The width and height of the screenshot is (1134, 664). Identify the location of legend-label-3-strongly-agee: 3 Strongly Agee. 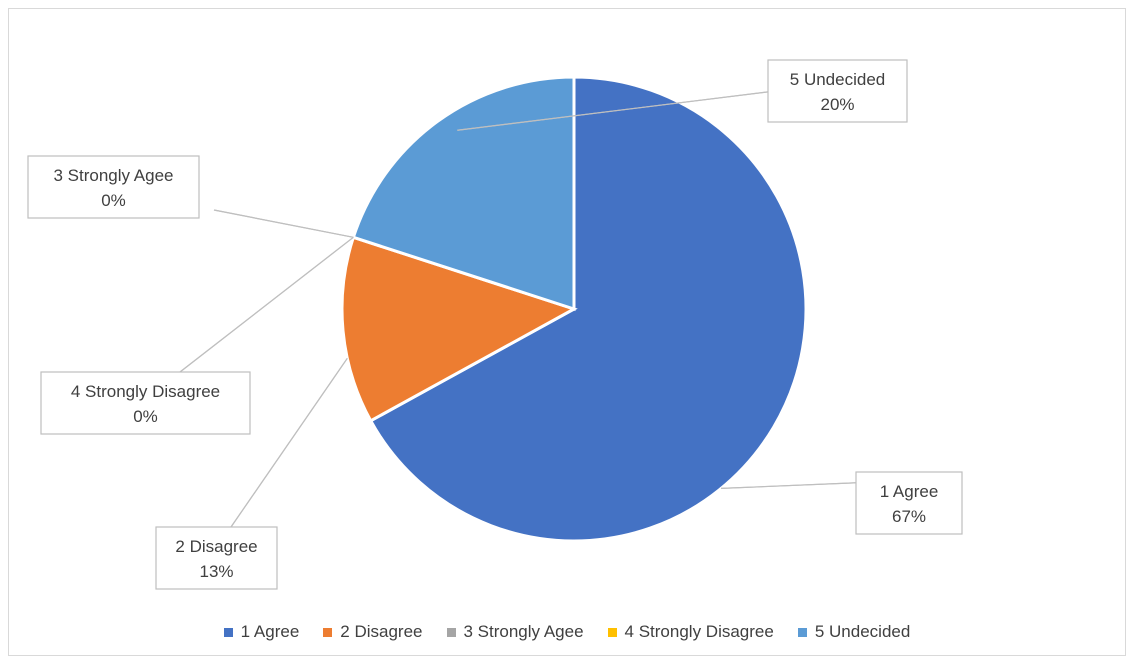
(524, 632).